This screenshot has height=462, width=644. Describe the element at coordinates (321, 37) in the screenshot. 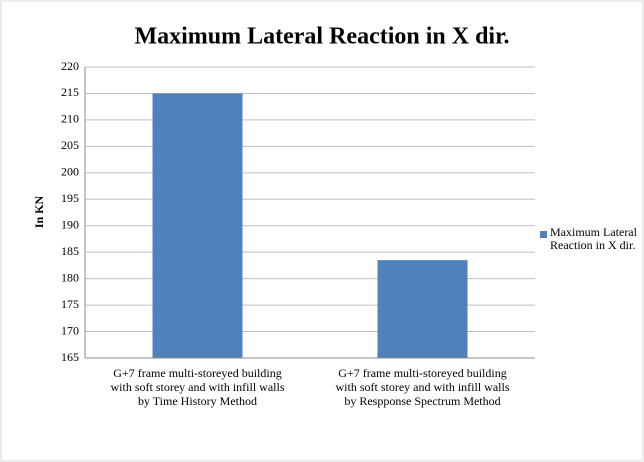

I see `chart-title: Maximum Lateral Reaction in X dir.` at that location.